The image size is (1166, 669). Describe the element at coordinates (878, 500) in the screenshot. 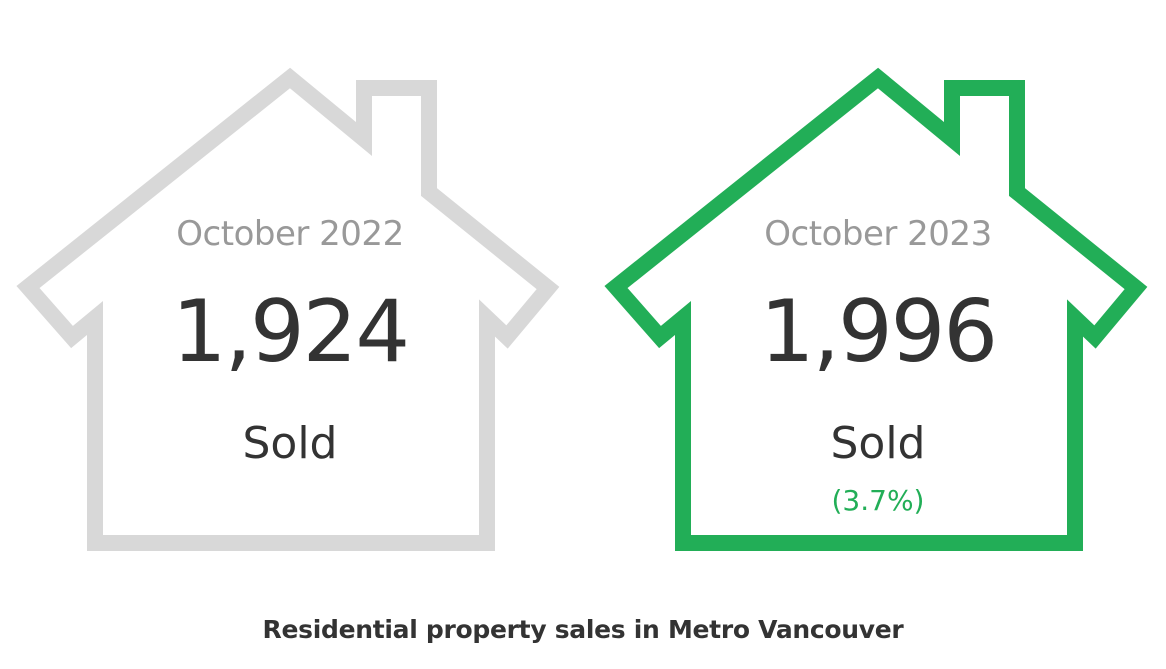

I see `change-percent: (3.7%)` at that location.